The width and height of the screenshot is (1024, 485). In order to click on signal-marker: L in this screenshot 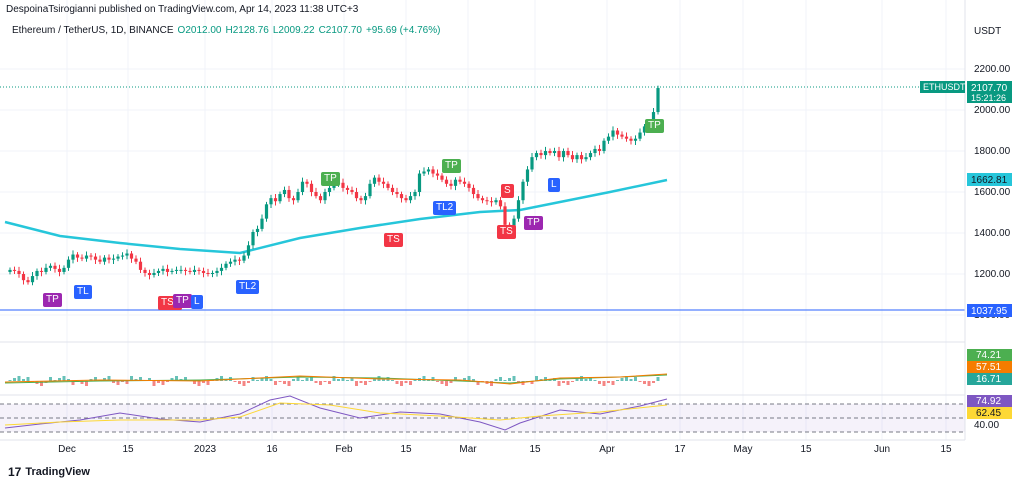, I will do `click(197, 302)`.